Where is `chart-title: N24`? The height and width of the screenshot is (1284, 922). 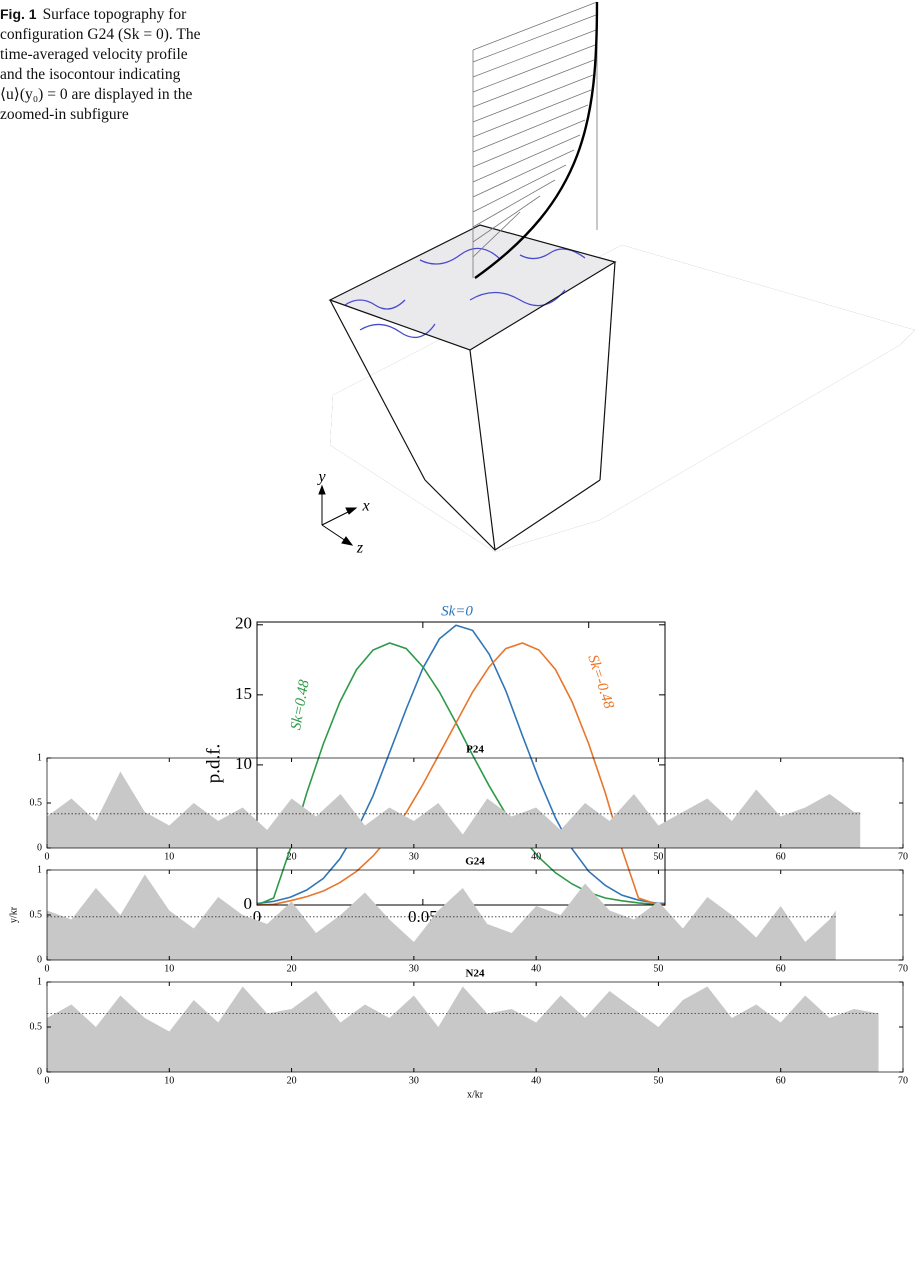
chart-title: N24 is located at coordinates (475, 974).